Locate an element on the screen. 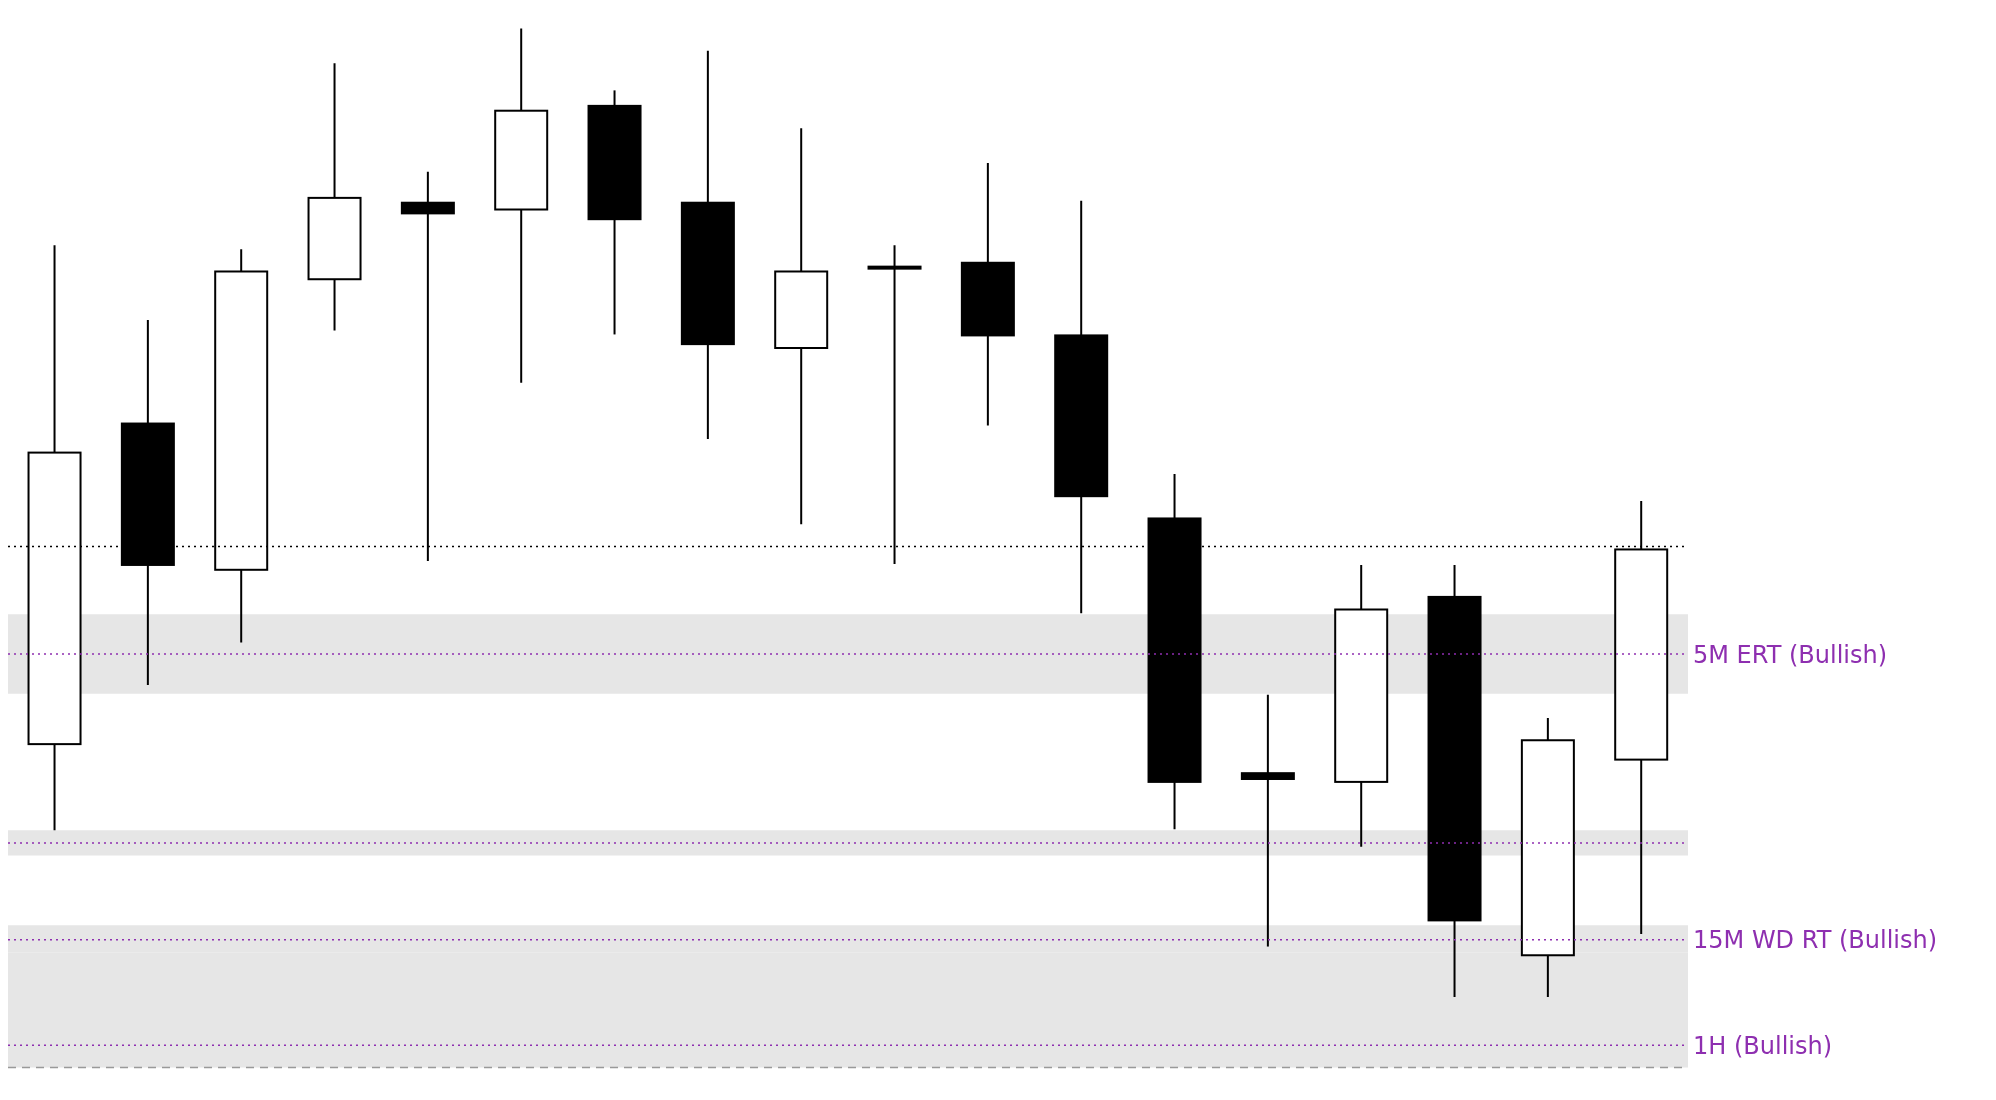 The image size is (1996, 1100). candlestick is located at coordinates (1267, 820).